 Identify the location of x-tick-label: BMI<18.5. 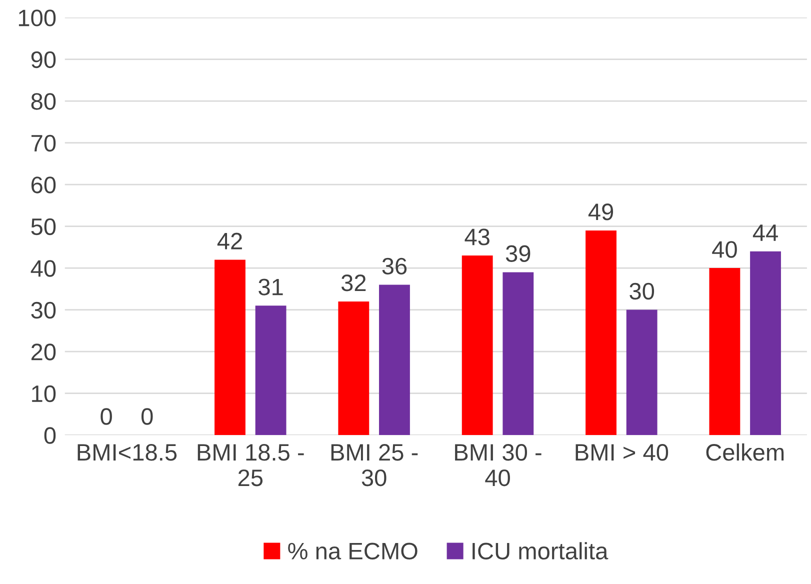
(127, 452).